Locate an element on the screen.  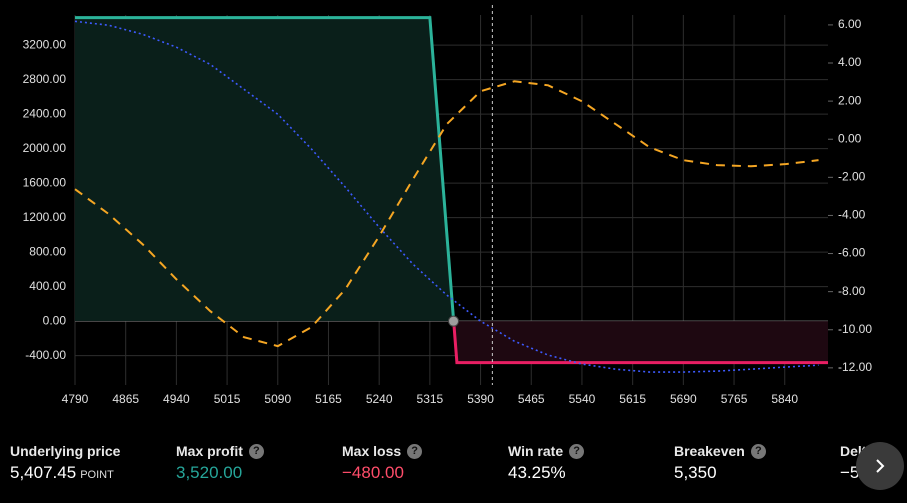
stat-label-text: Max profit is located at coordinates (209, 451).